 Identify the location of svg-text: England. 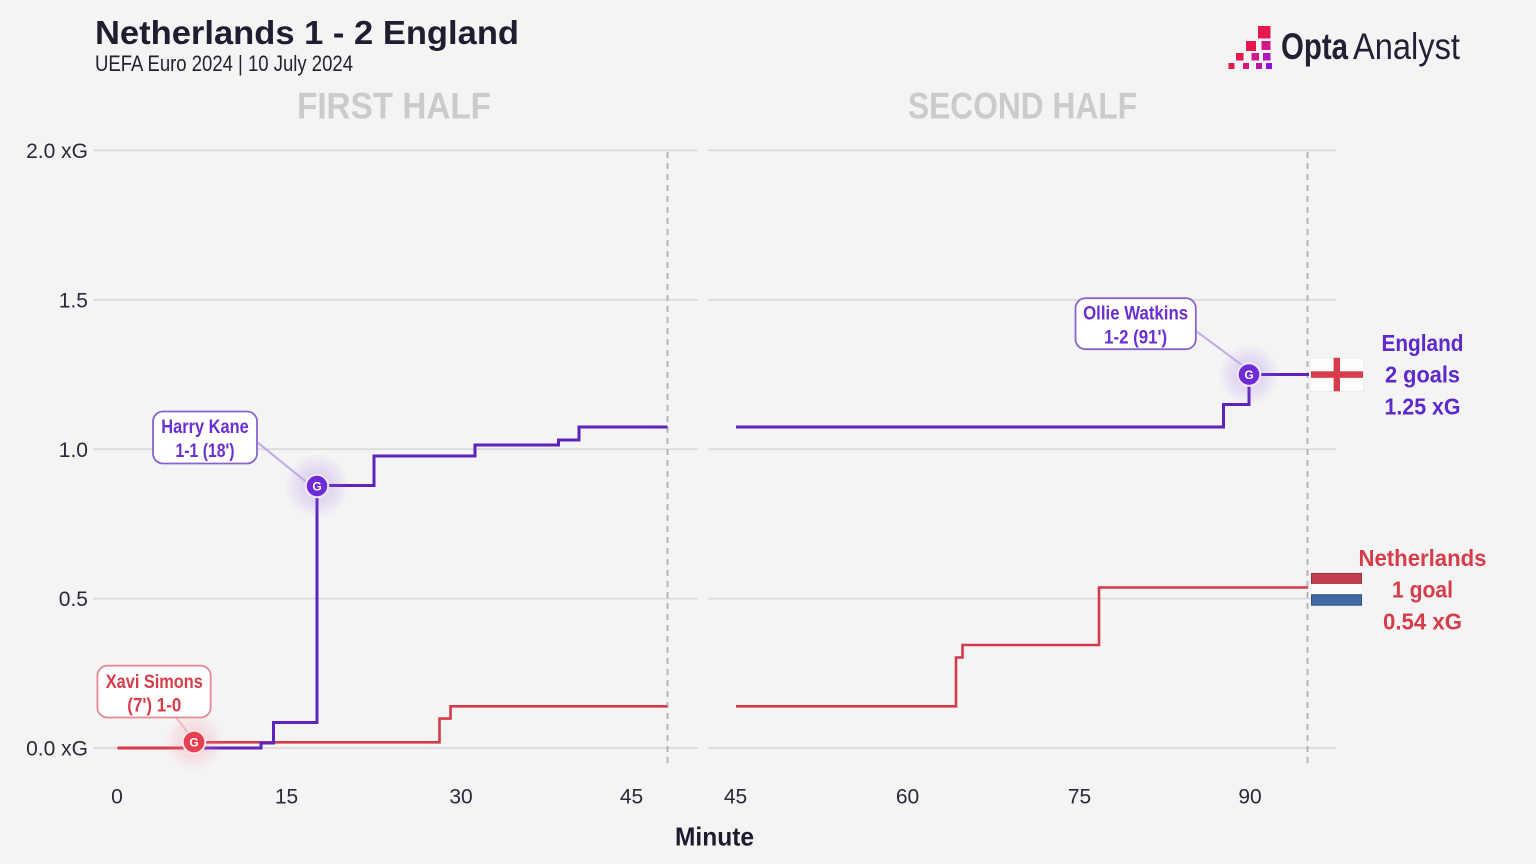
(1423, 343).